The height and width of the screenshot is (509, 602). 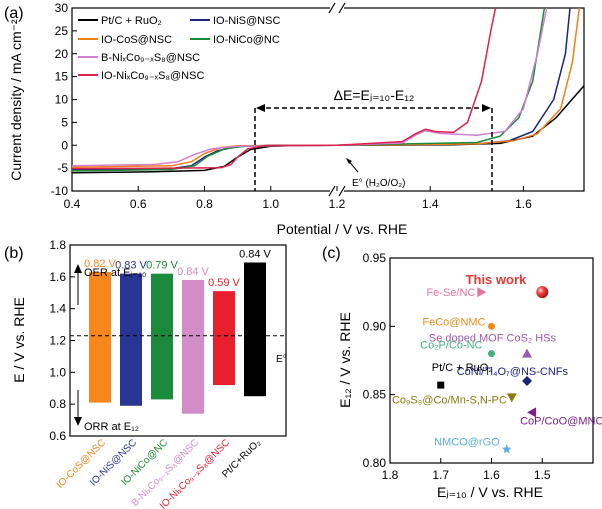 What do you see at coordinates (467, 442) in the screenshot?
I see `c-point-label: NMCO@rGO` at bounding box center [467, 442].